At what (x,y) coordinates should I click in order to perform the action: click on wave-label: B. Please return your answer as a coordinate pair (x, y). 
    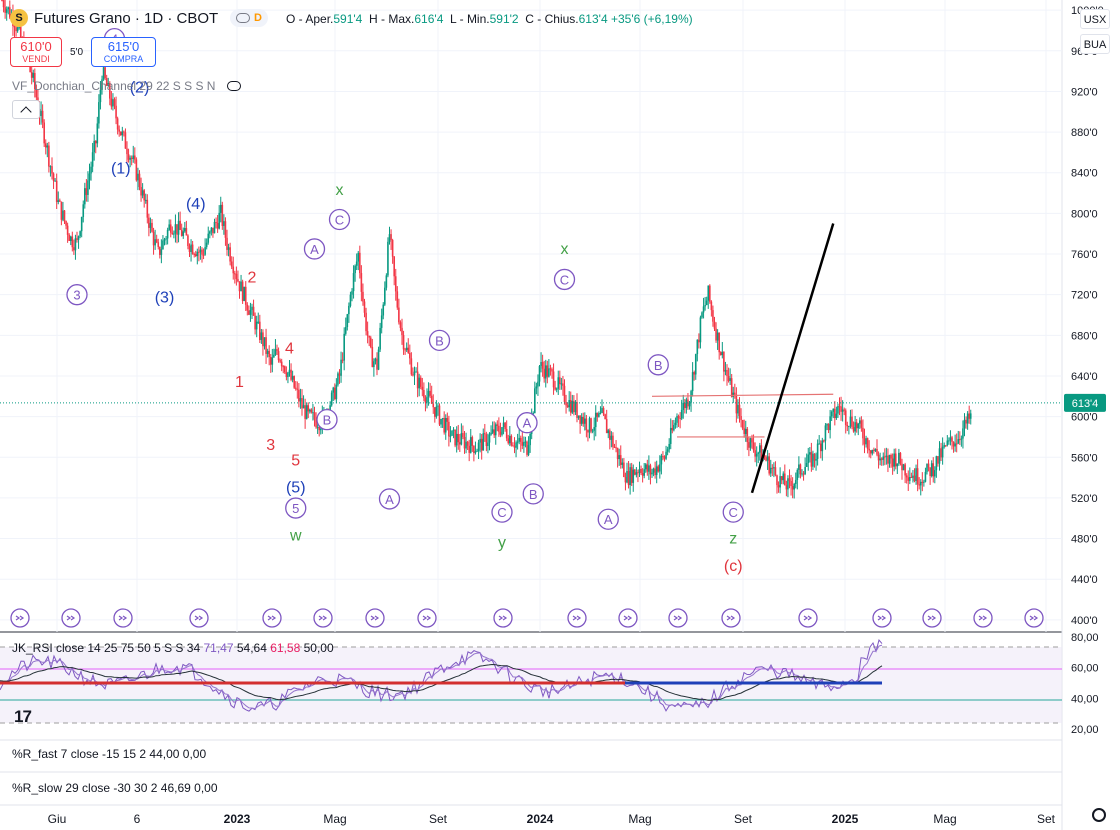
    Looking at the image, I should click on (658, 365).